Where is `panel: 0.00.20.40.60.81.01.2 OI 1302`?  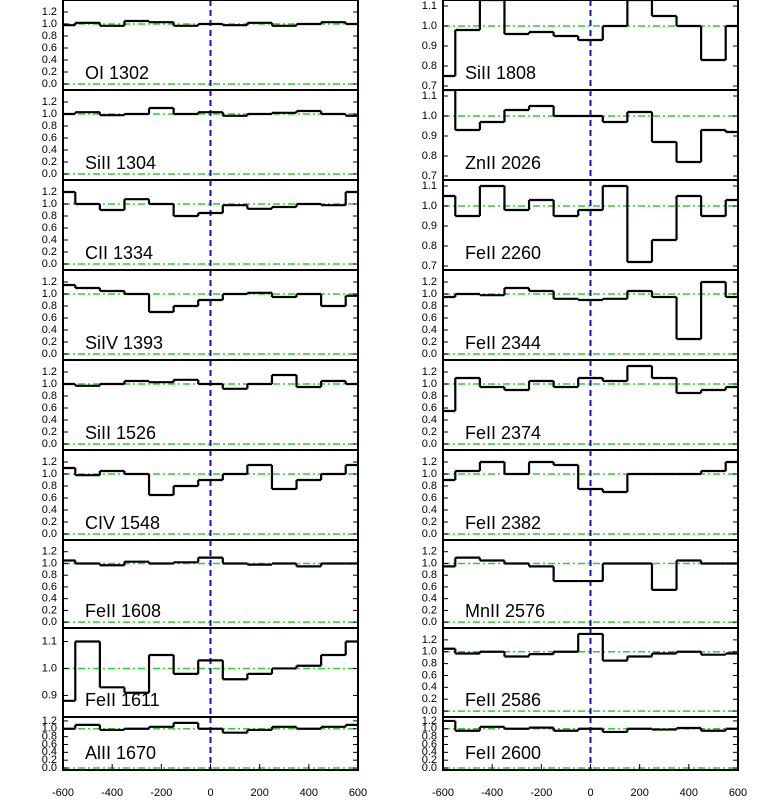 panel: 0.00.20.40.60.81.01.2 OI 1302 is located at coordinates (200, 45).